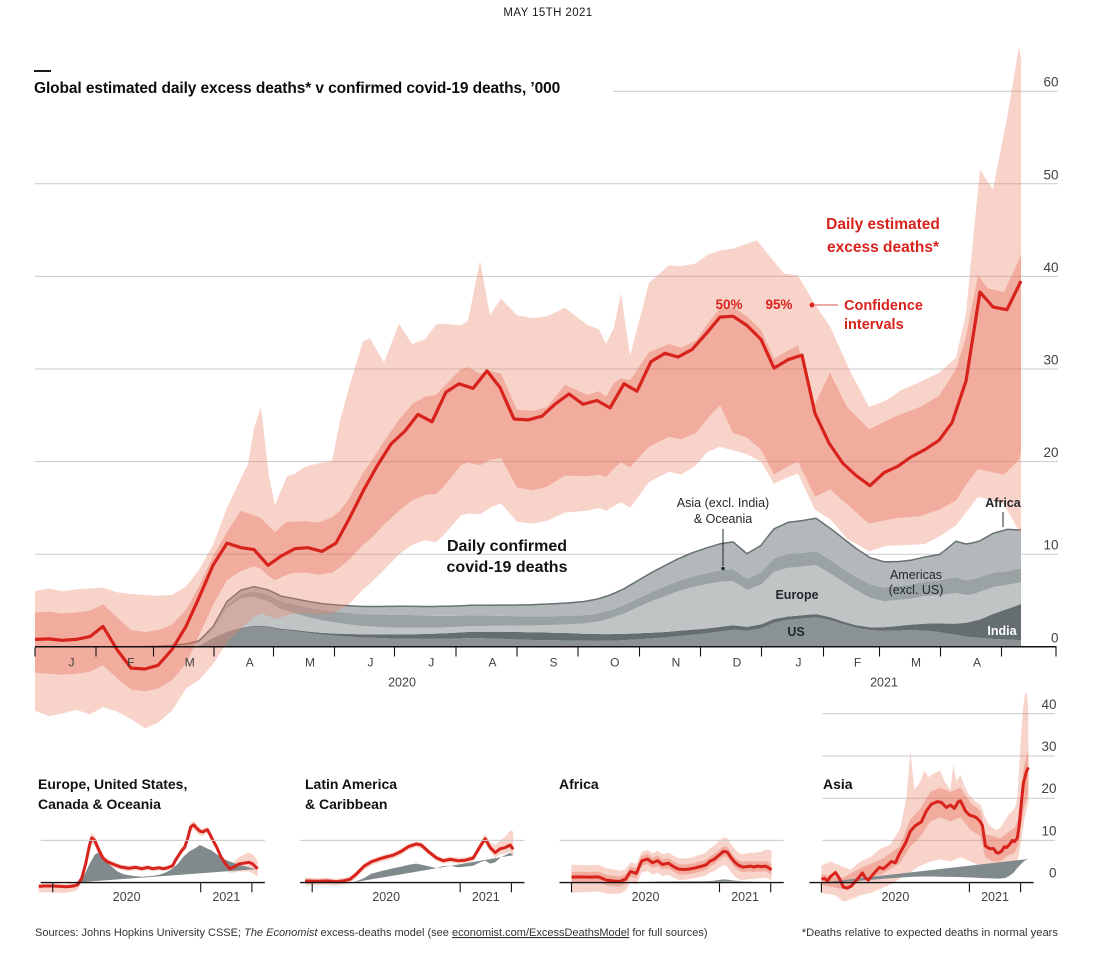 The height and width of the screenshot is (965, 1093). Describe the element at coordinates (883, 247) in the screenshot. I see `svg-text: excess deaths*` at that location.